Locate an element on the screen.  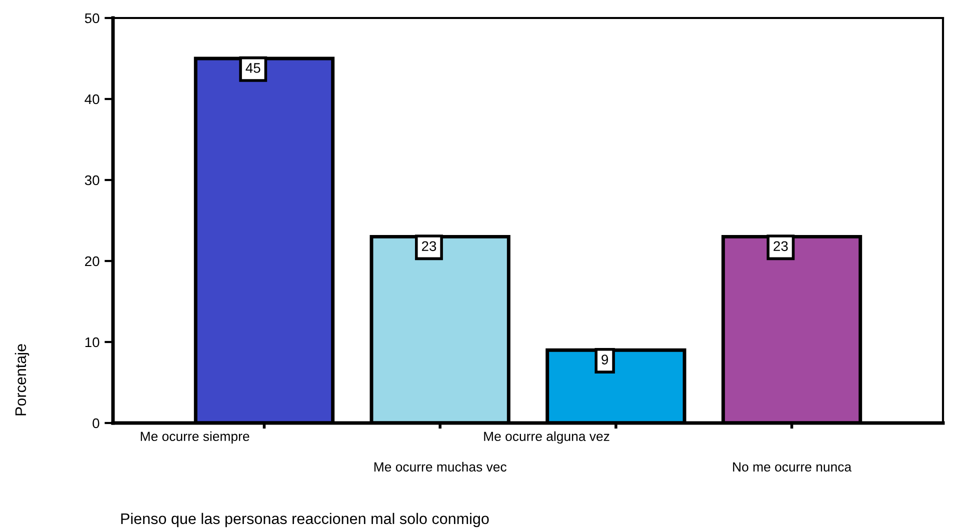
data-label: 45 is located at coordinates (253, 68).